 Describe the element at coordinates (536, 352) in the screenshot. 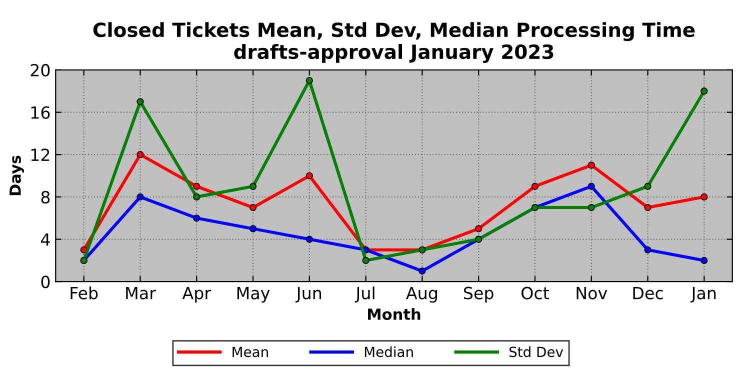

I see `legend-label: Std Dev` at that location.